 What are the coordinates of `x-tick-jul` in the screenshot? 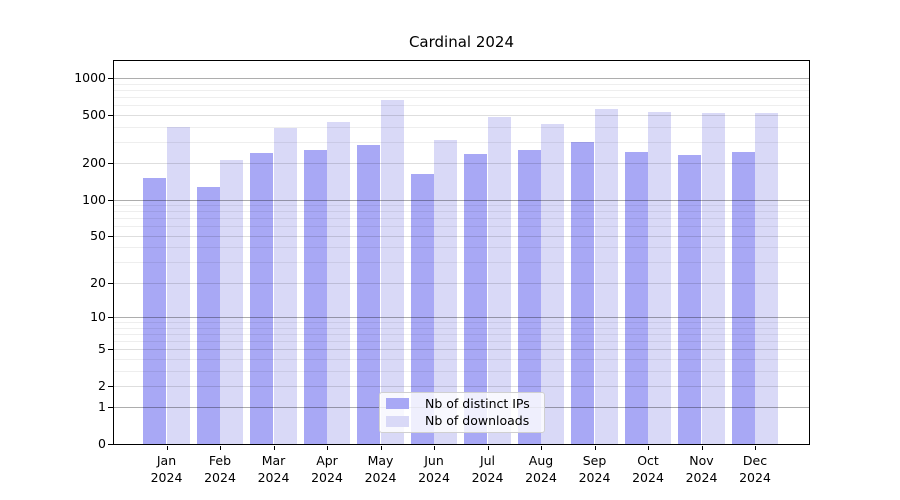 It's located at (488, 448).